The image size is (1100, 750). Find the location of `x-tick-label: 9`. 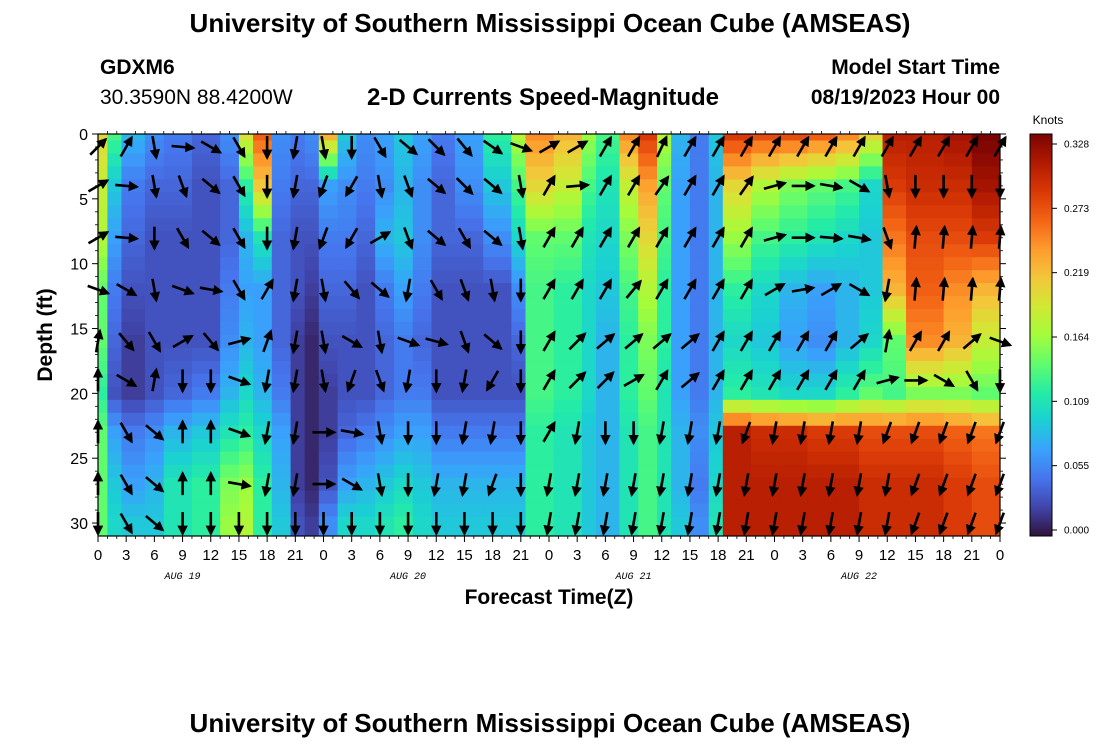

x-tick-label: 9 is located at coordinates (408, 555).